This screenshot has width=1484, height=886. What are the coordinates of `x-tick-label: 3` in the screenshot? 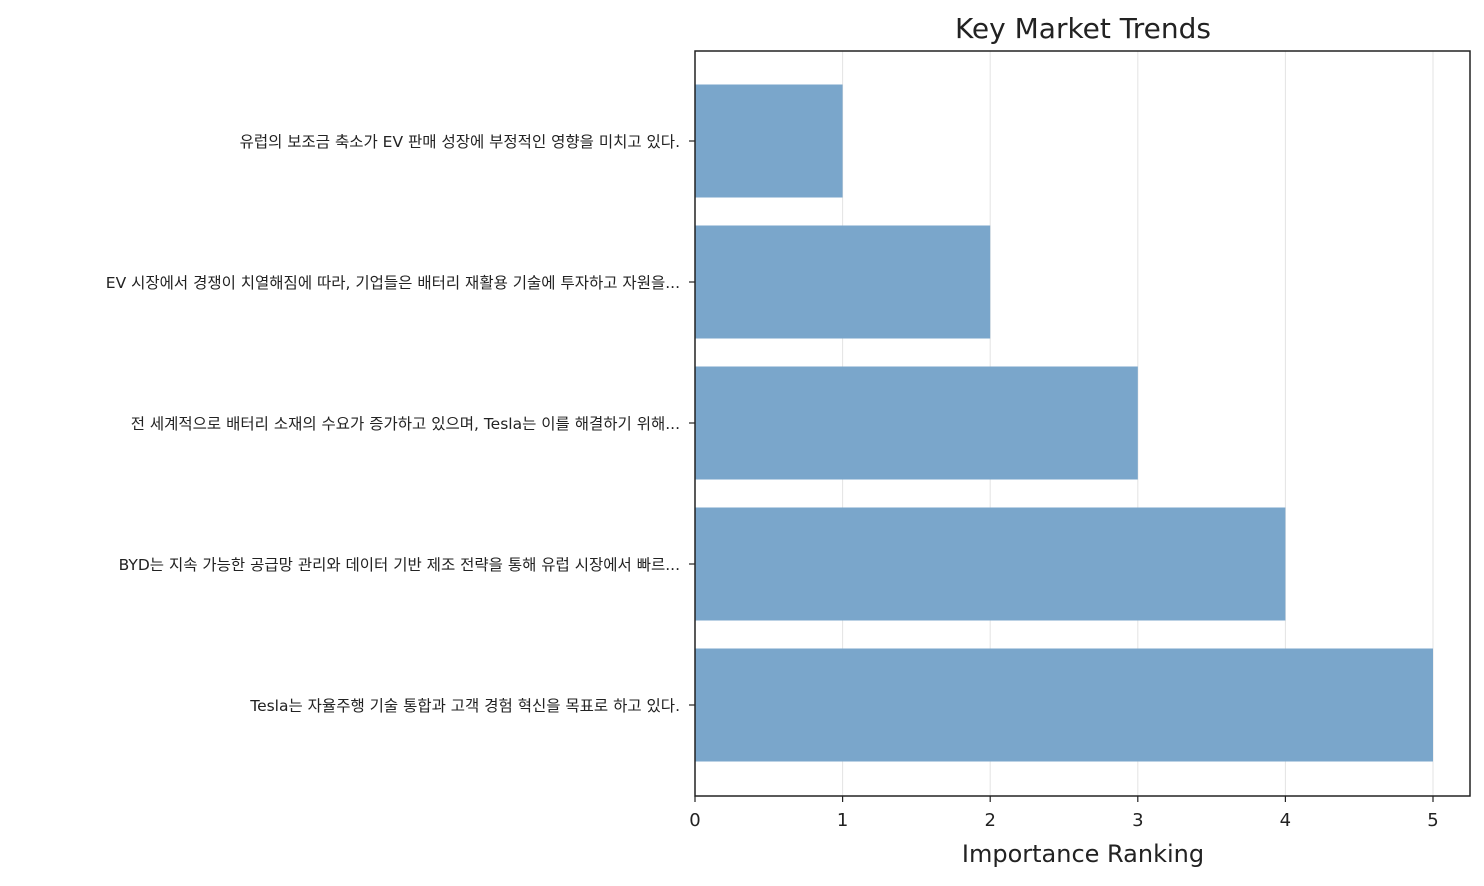 It's located at (1137, 820).